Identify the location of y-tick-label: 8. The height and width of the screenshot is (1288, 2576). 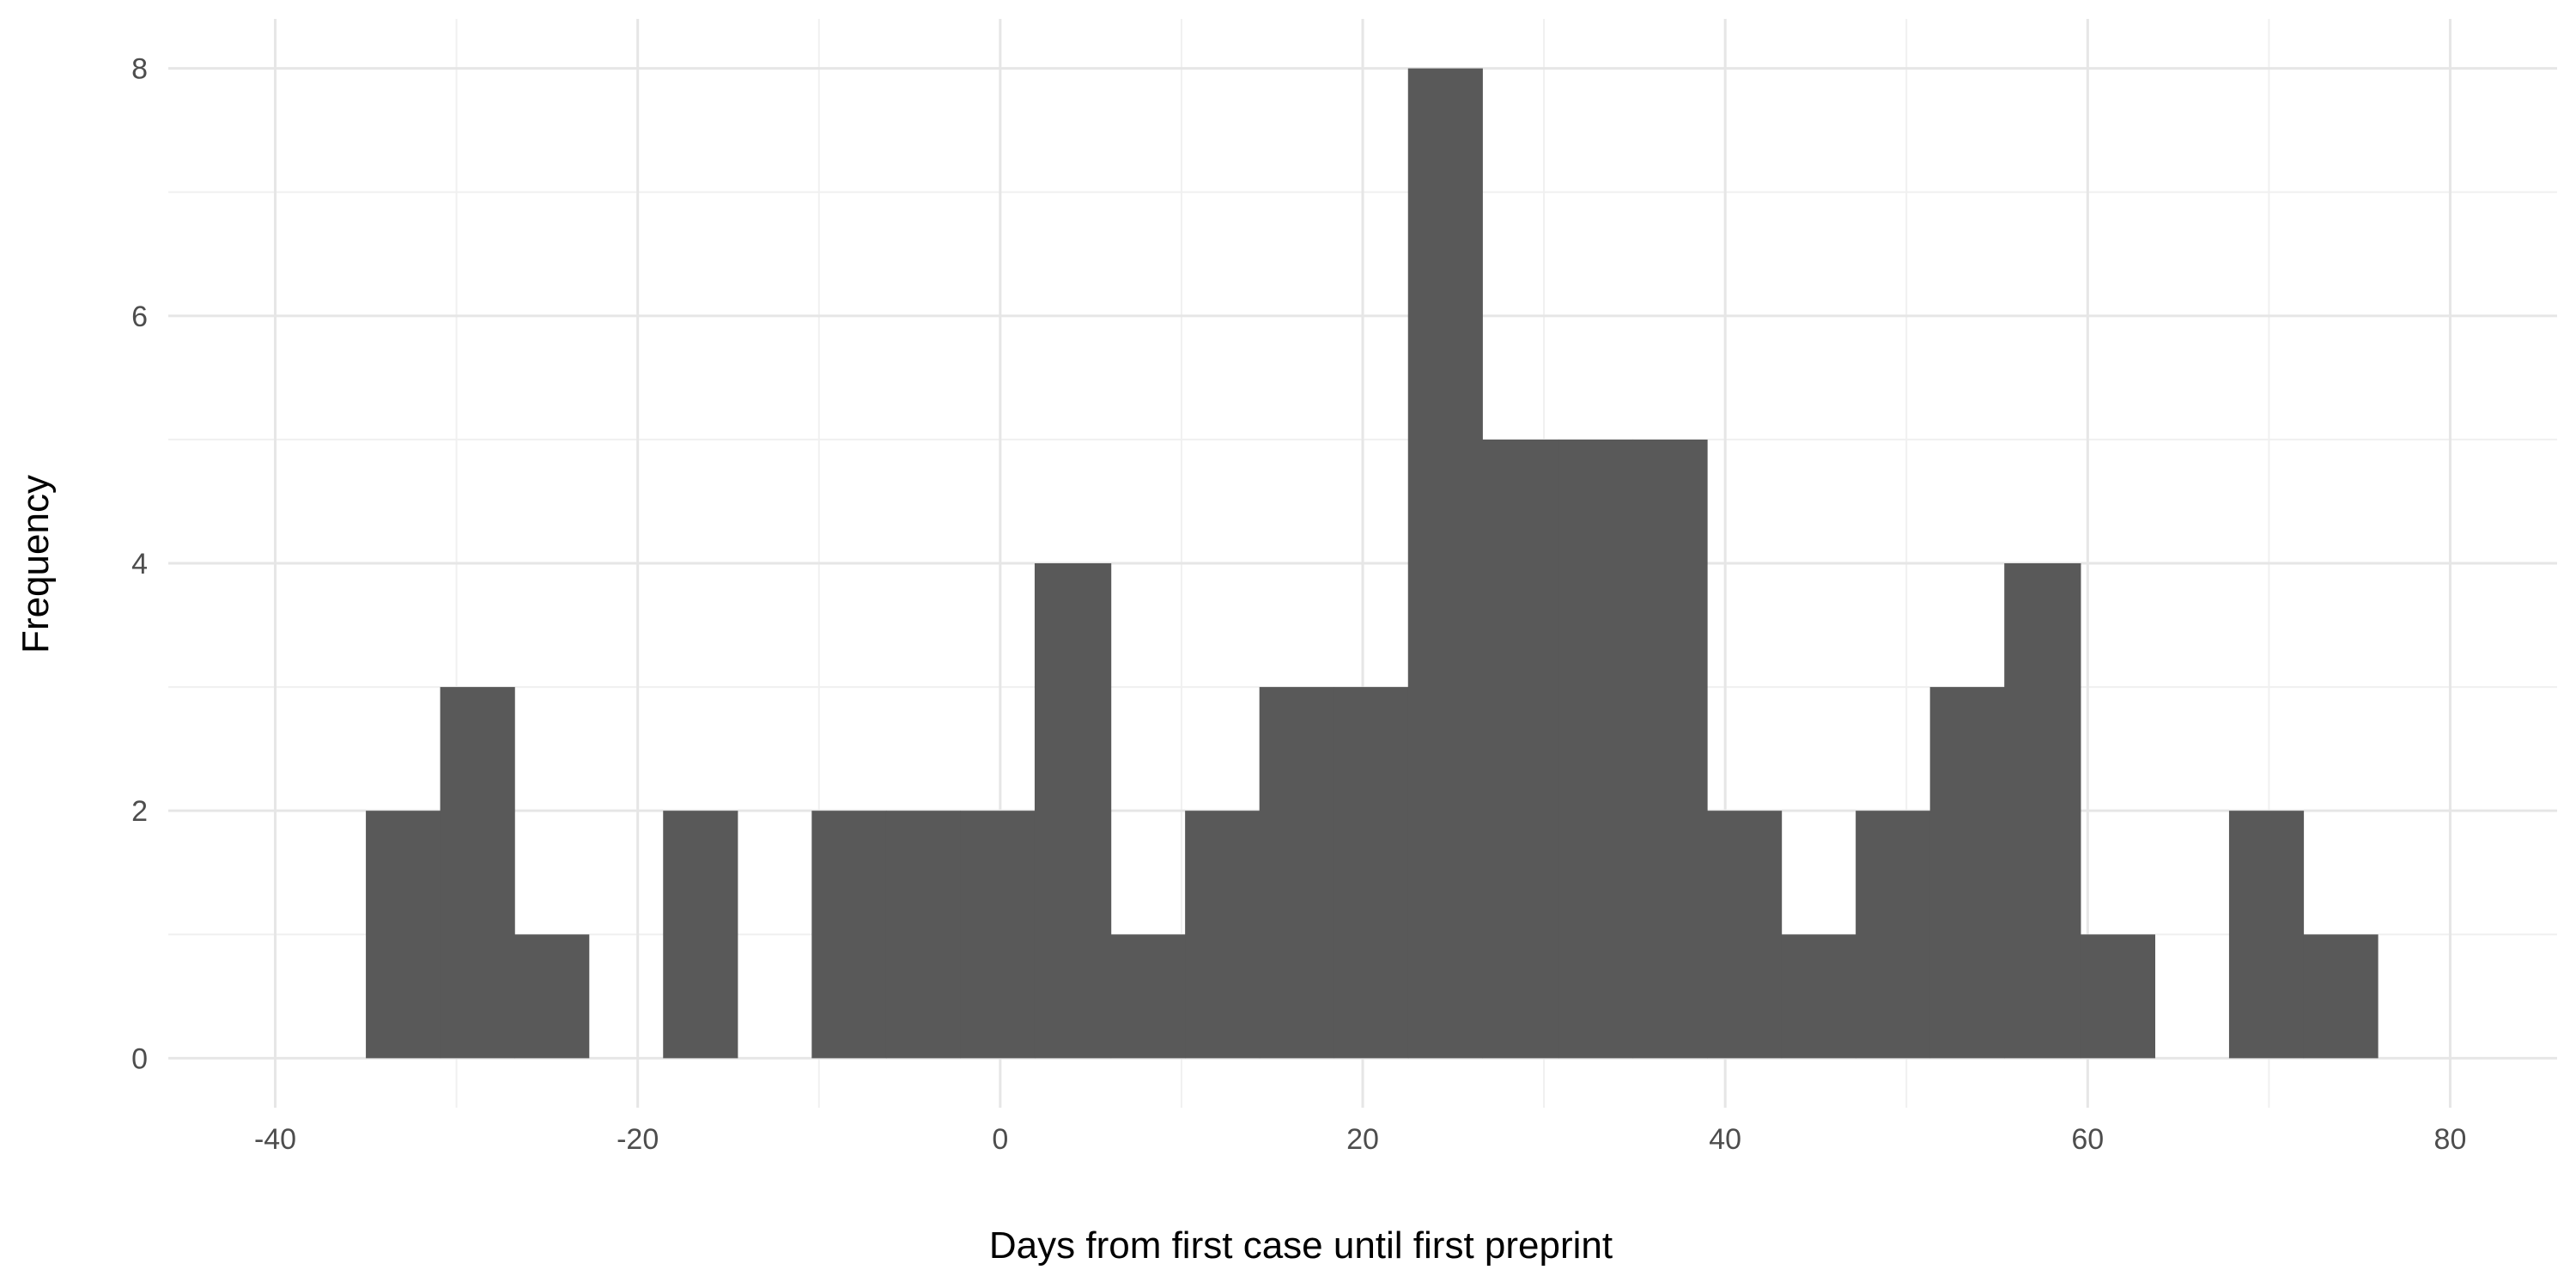
(139, 69).